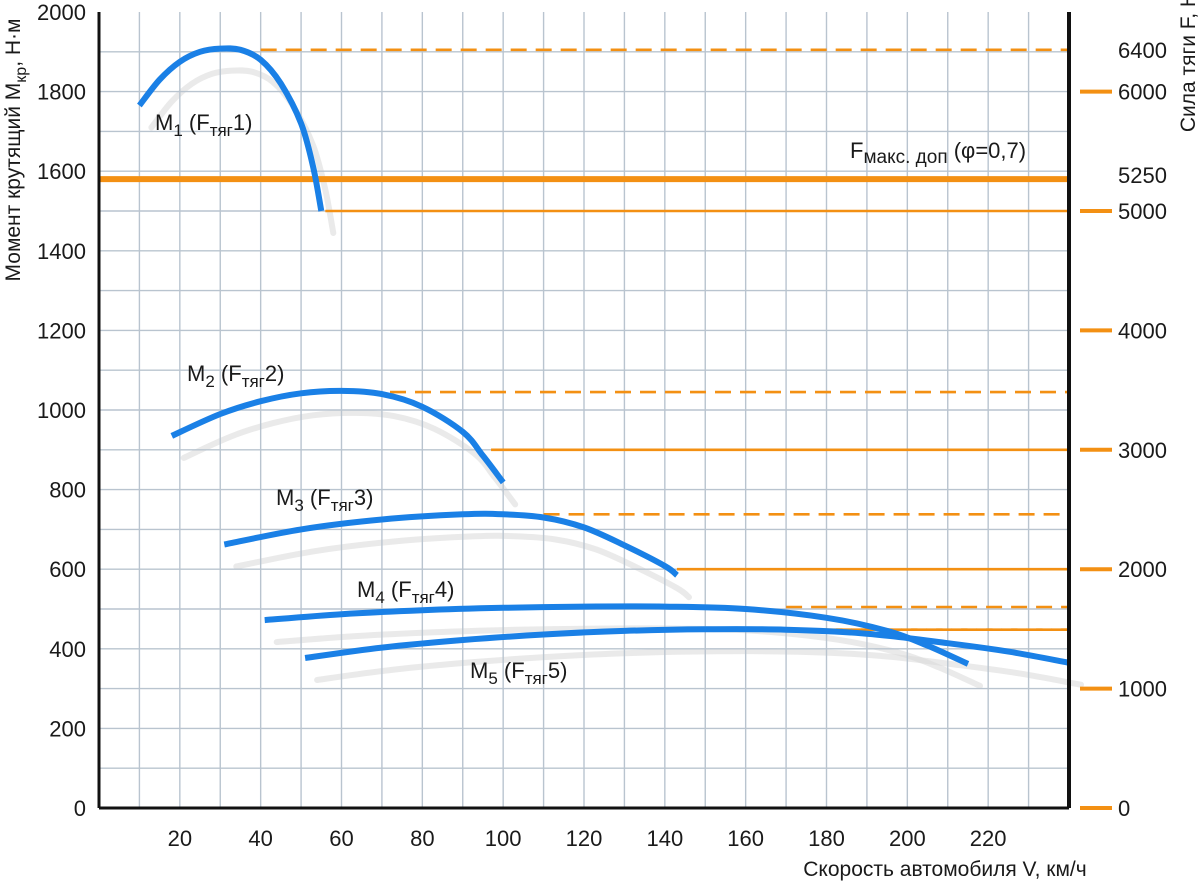  What do you see at coordinates (338, 436) in the screenshot?
I see `torque-curve-m2` at bounding box center [338, 436].